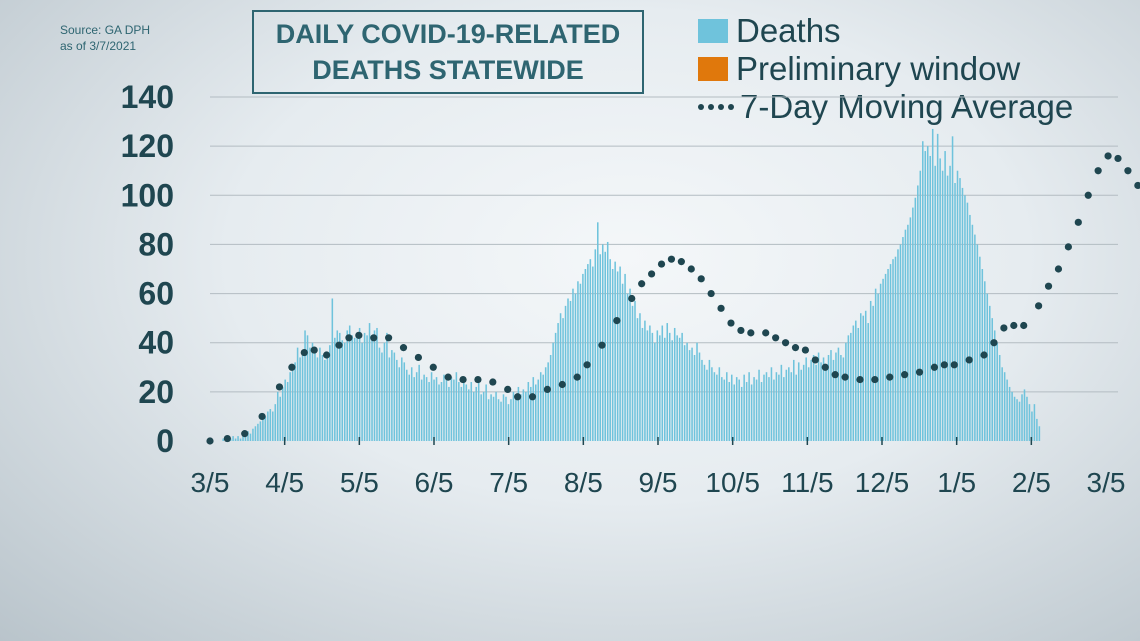 The width and height of the screenshot is (1140, 641). Describe the element at coordinates (448, 34) in the screenshot. I see `chart-title-line-1: DAILY COVID-19-RELATED` at that location.